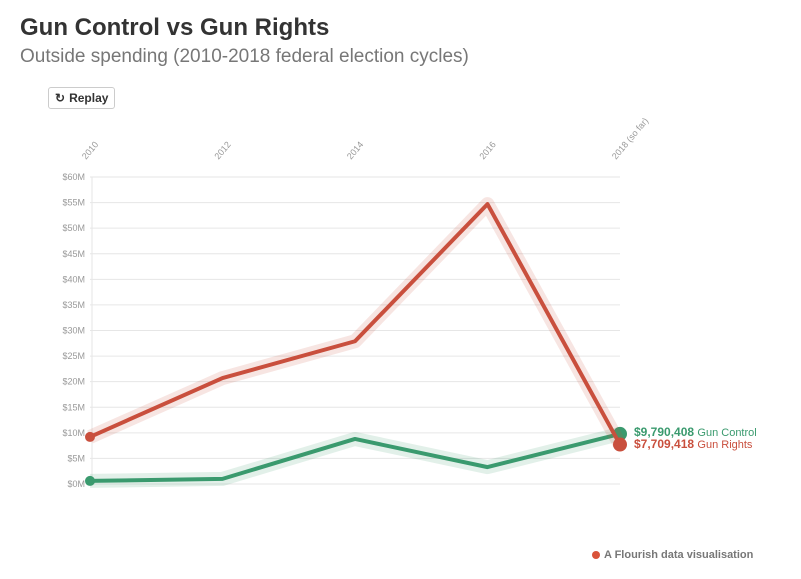  I want to click on y-tick-label: $55M, so click(73, 203).